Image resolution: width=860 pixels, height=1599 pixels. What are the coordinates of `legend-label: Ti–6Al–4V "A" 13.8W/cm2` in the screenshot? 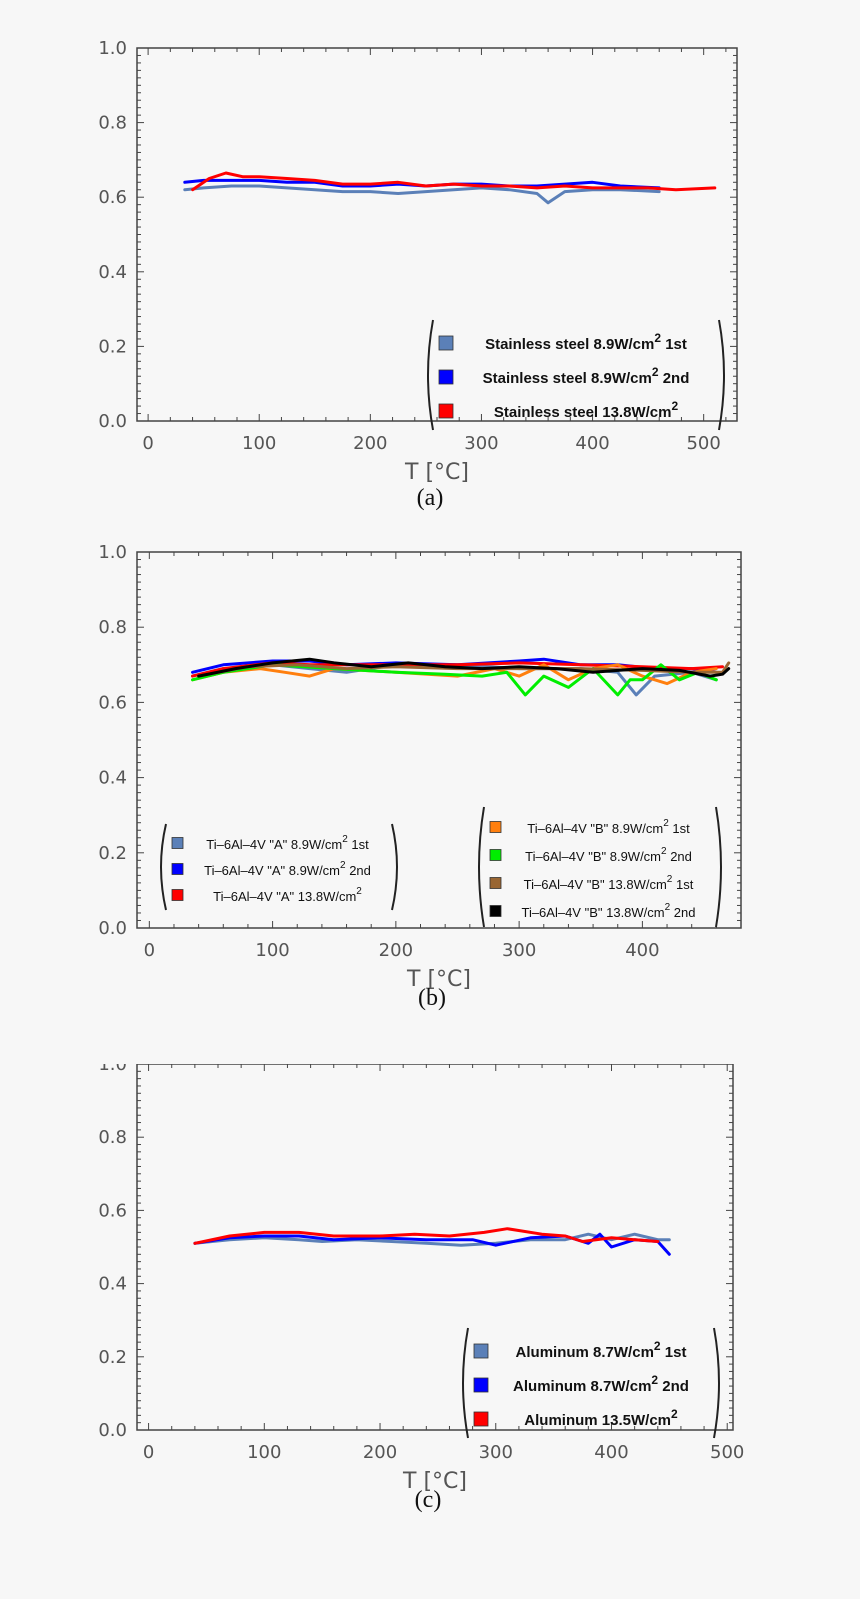 It's located at (287, 895).